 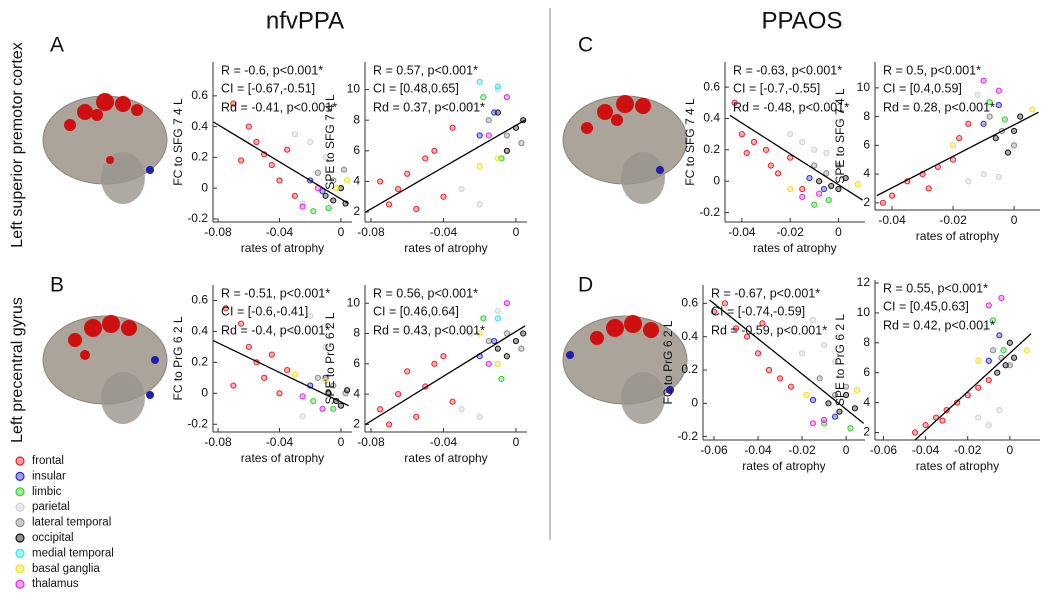 I want to click on panel-letter: D, so click(x=585, y=285).